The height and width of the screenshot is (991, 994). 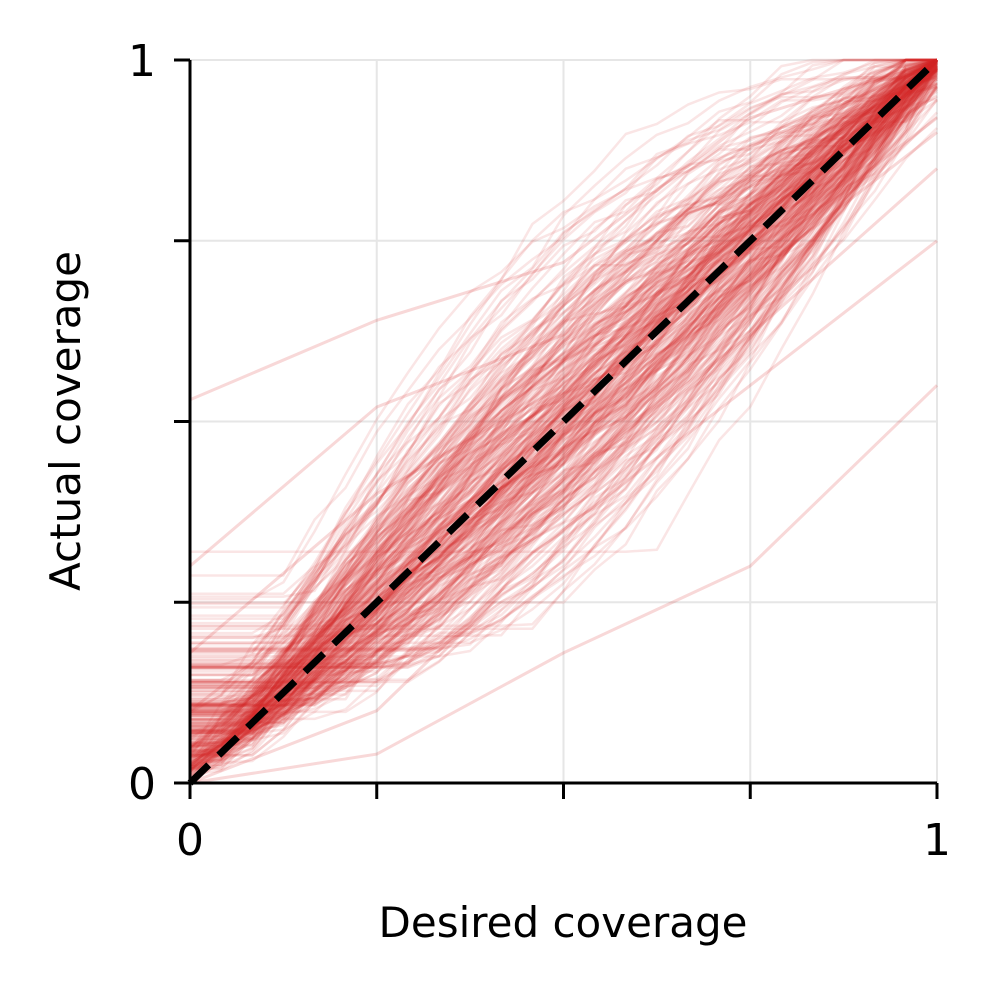 What do you see at coordinates (65, 421) in the screenshot?
I see `y-axis-label: Actual coverage` at bounding box center [65, 421].